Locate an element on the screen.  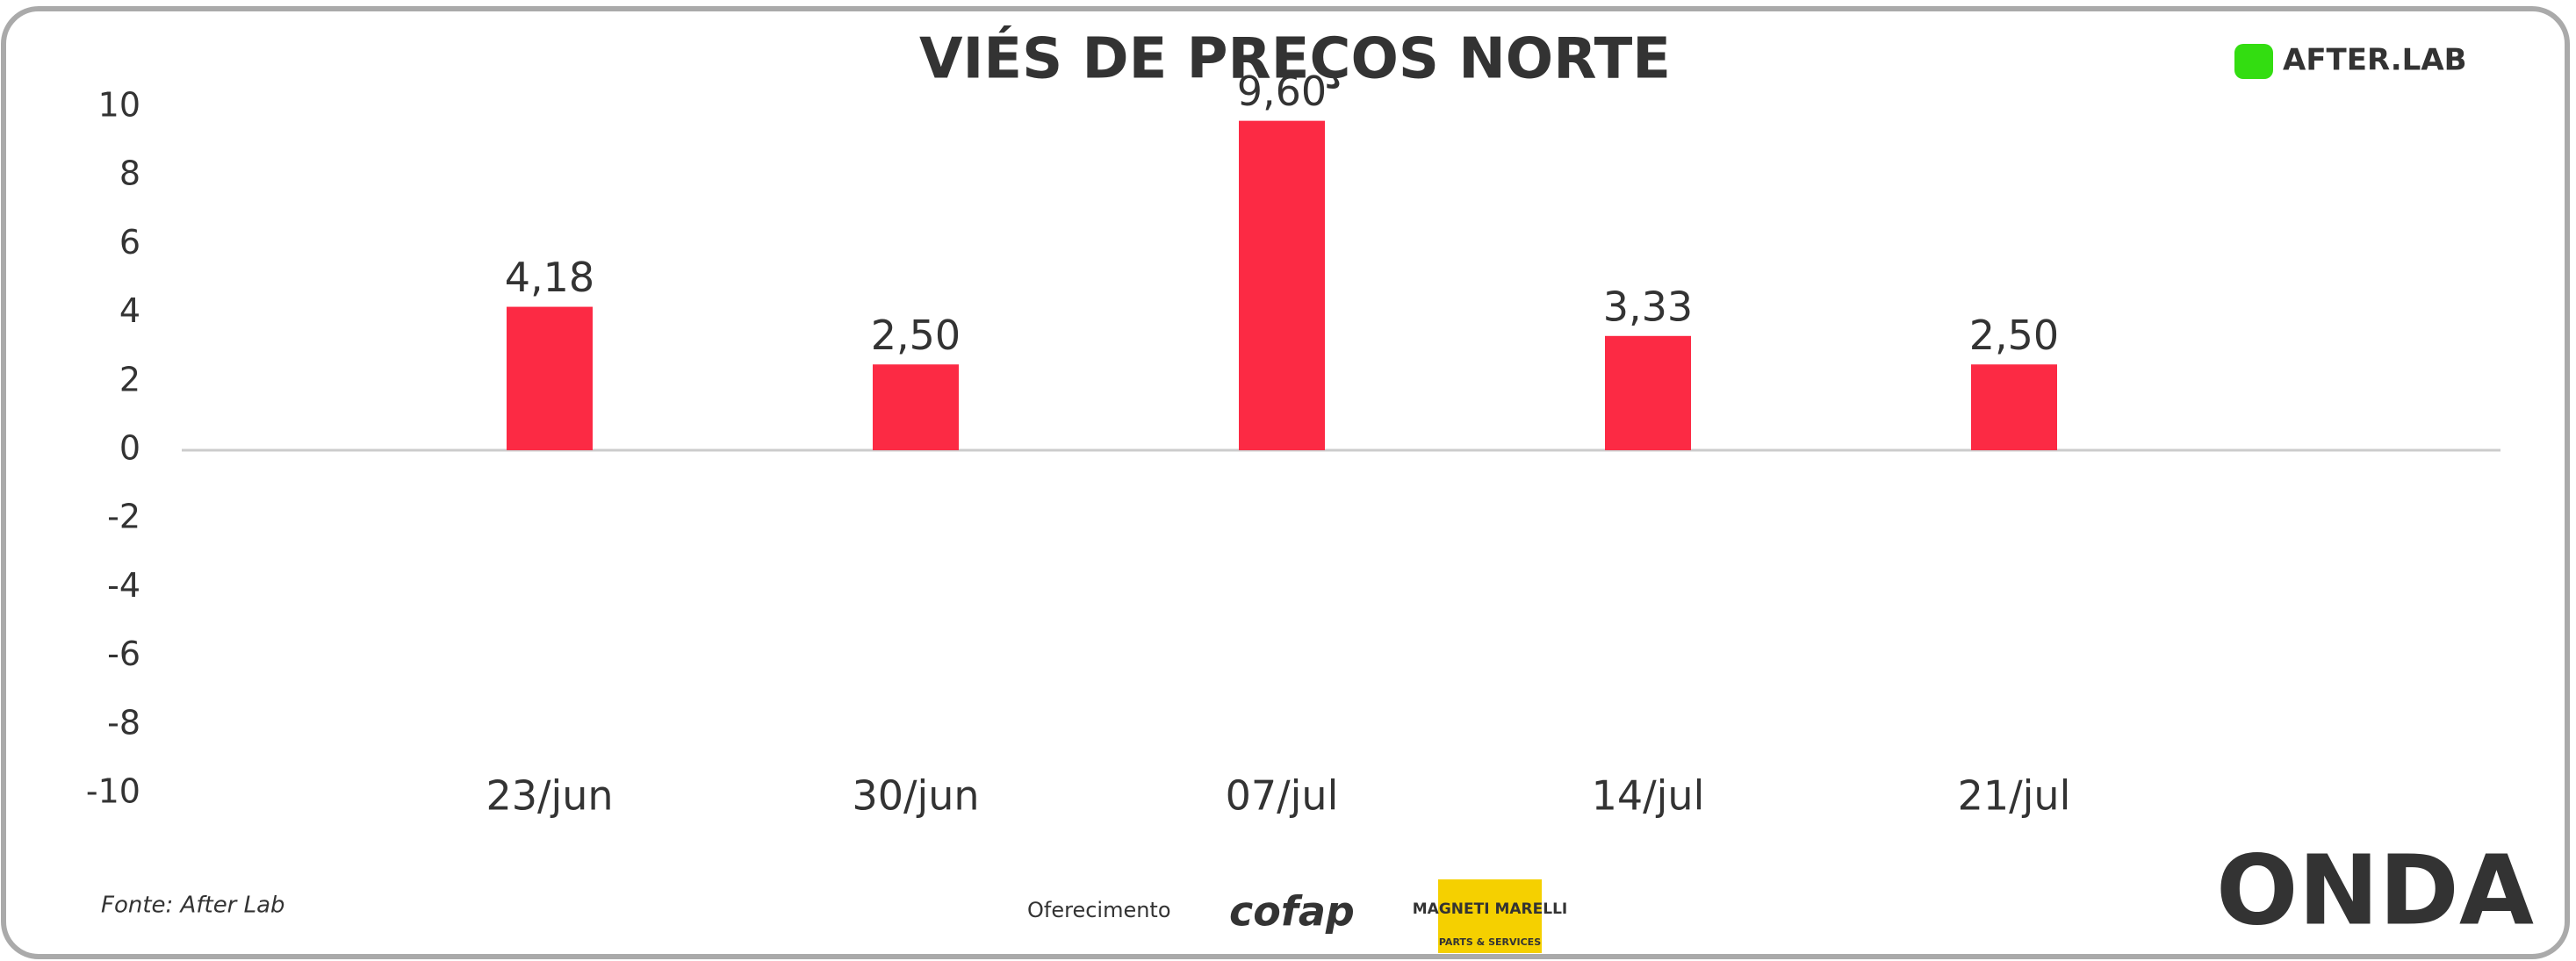
y-tick-label: -10 is located at coordinates (113, 791).